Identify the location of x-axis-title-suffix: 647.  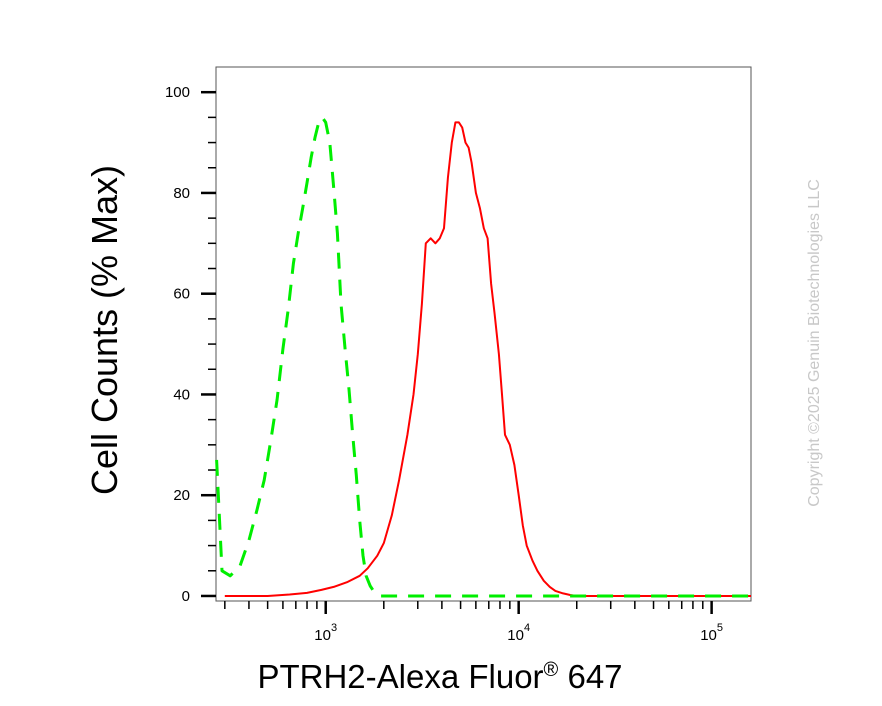
(590, 676).